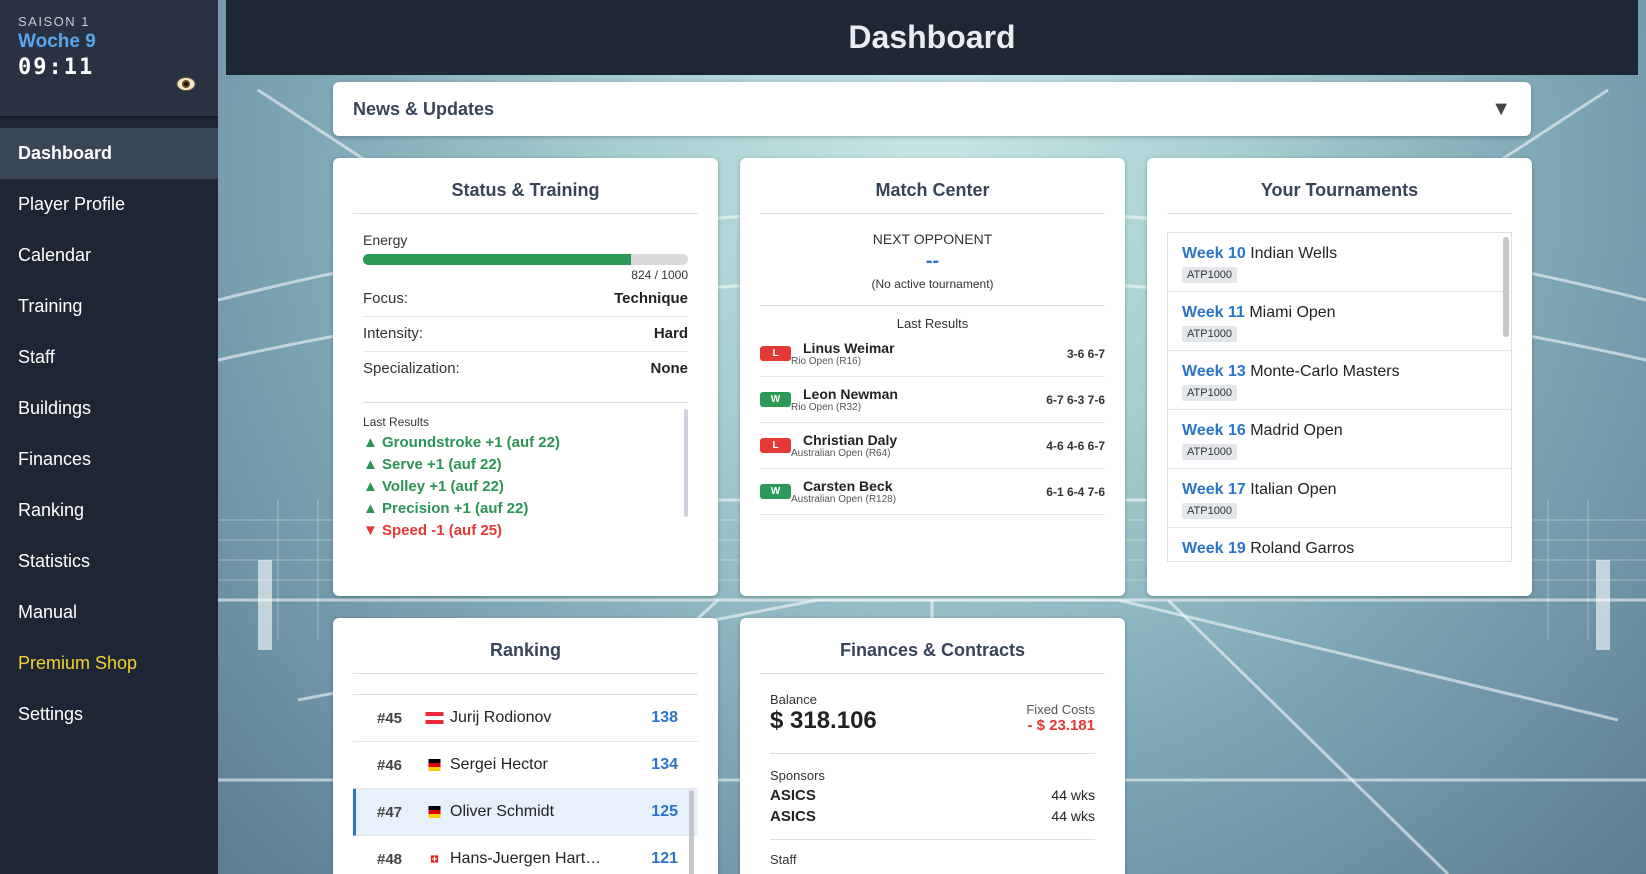 This screenshot has width=1646, height=874. I want to click on tournament-name: Miami Open, so click(1292, 312).